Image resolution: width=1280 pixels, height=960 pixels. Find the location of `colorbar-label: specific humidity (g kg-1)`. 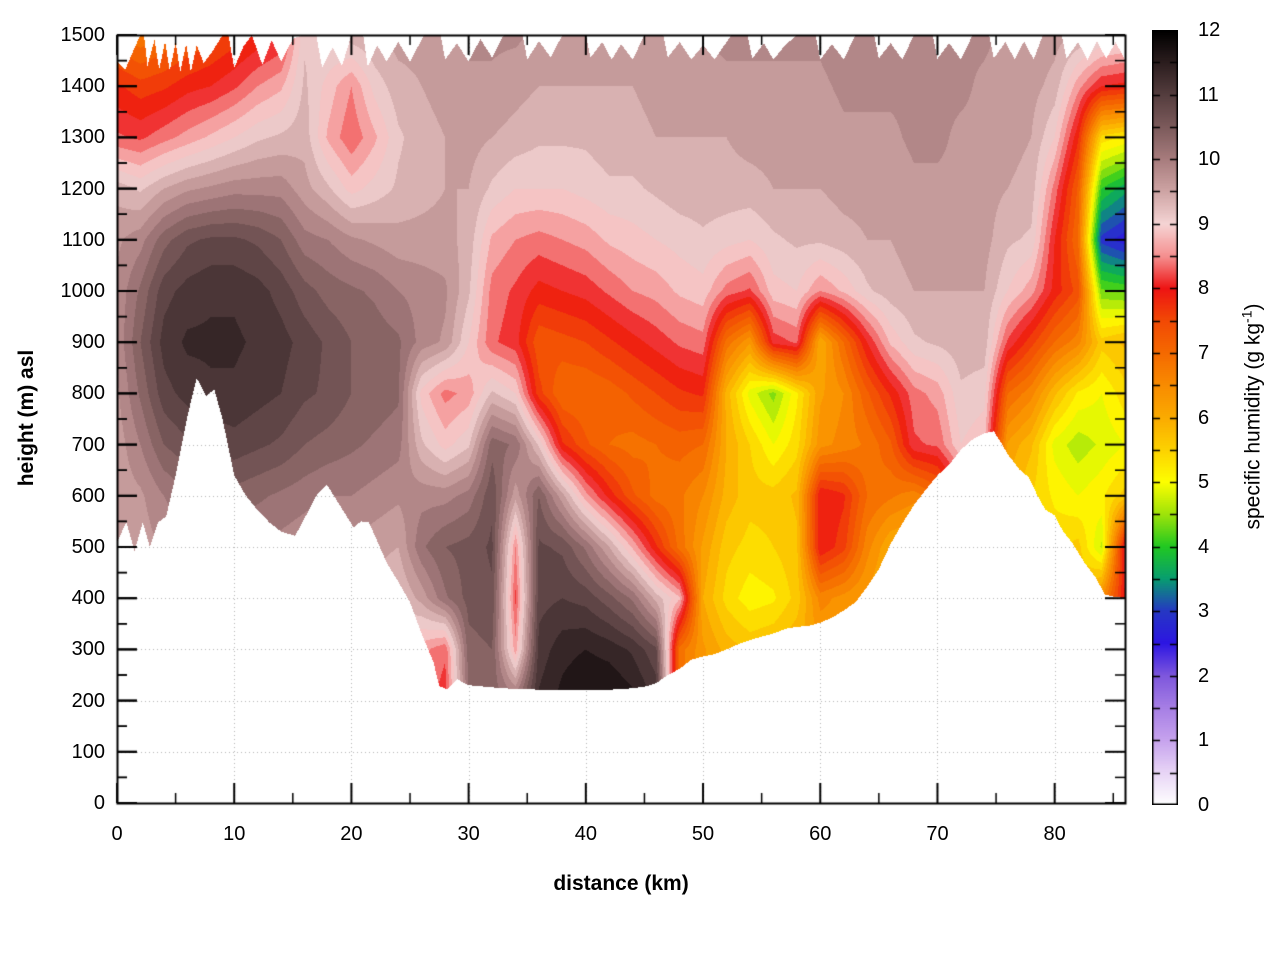

colorbar-label: specific humidity (g kg-1) is located at coordinates (1252, 417).